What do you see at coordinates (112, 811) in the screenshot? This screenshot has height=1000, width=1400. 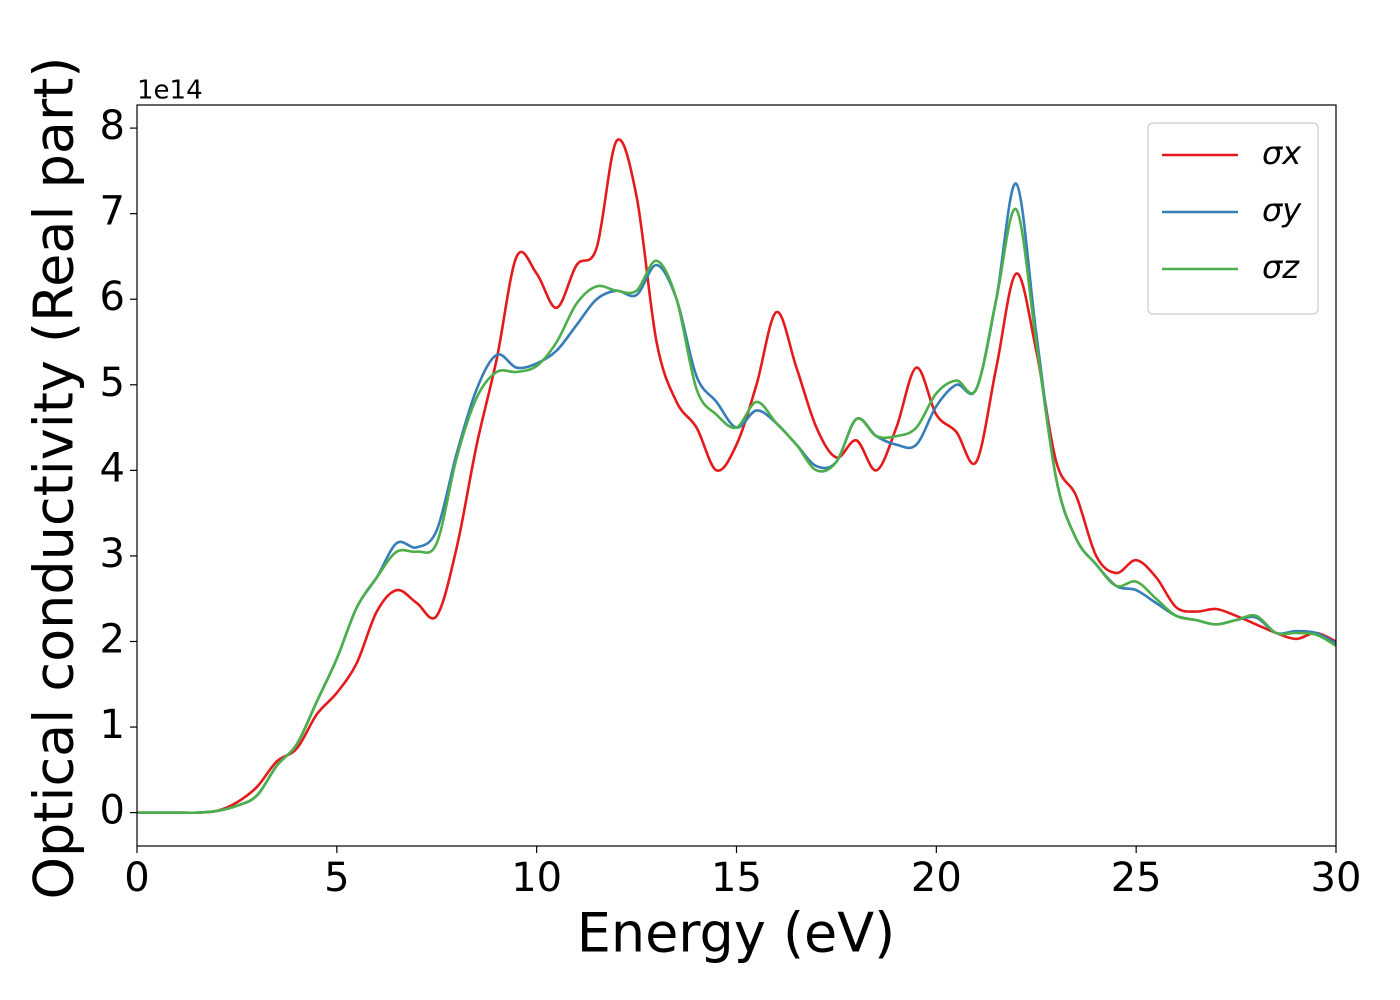 I see `y-tick-label: 0` at bounding box center [112, 811].